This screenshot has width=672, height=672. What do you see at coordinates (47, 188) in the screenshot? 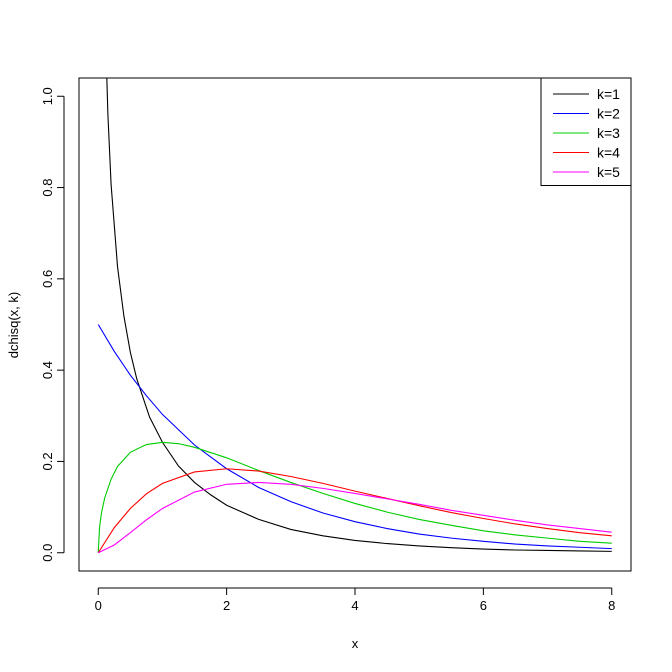
I see `y-tick-label-4: 0.8` at bounding box center [47, 188].